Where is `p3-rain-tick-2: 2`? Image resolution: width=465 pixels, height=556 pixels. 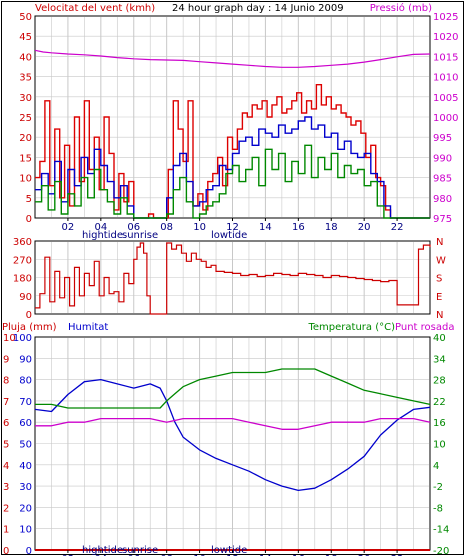
p3-rain-tick-2: 2 is located at coordinates (6, 508).